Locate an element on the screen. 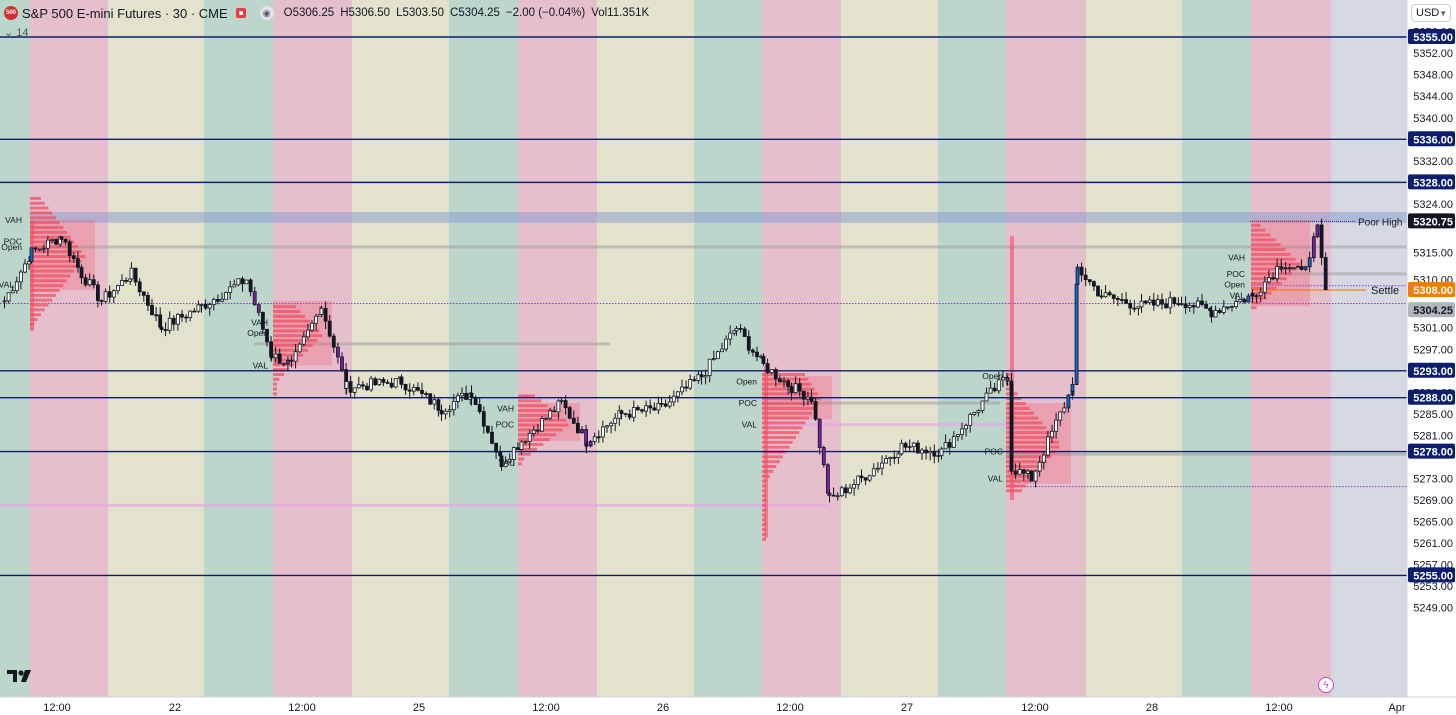 This screenshot has height=715, width=1456. time-tick-label: 28 is located at coordinates (1152, 708).